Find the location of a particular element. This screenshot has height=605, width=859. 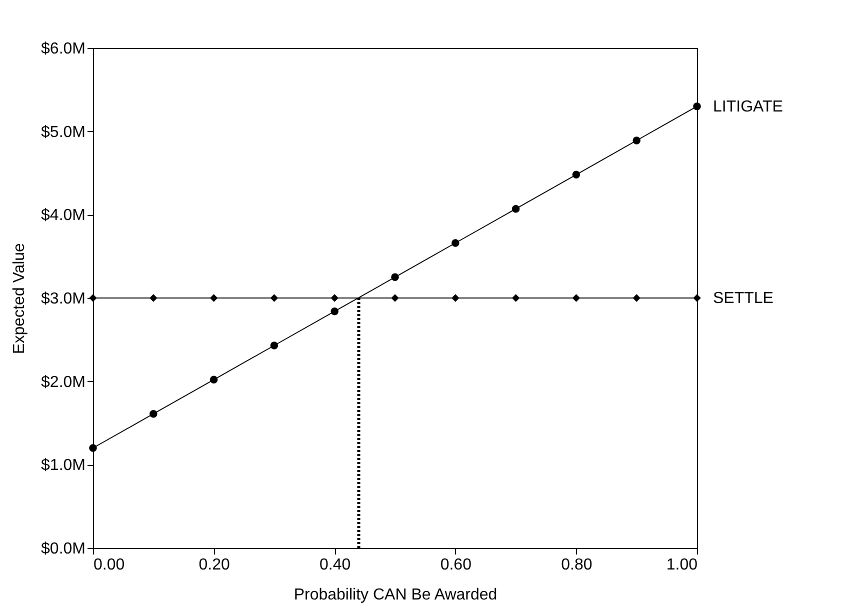

x-tick-label: 0.00 is located at coordinates (109, 565).